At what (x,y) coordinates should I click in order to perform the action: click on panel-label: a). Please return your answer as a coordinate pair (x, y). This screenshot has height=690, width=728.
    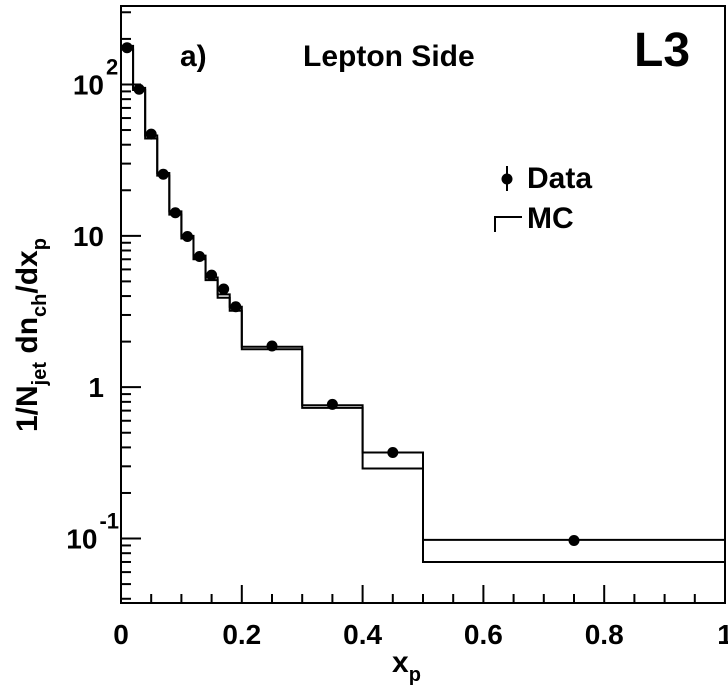
    Looking at the image, I should click on (193, 56).